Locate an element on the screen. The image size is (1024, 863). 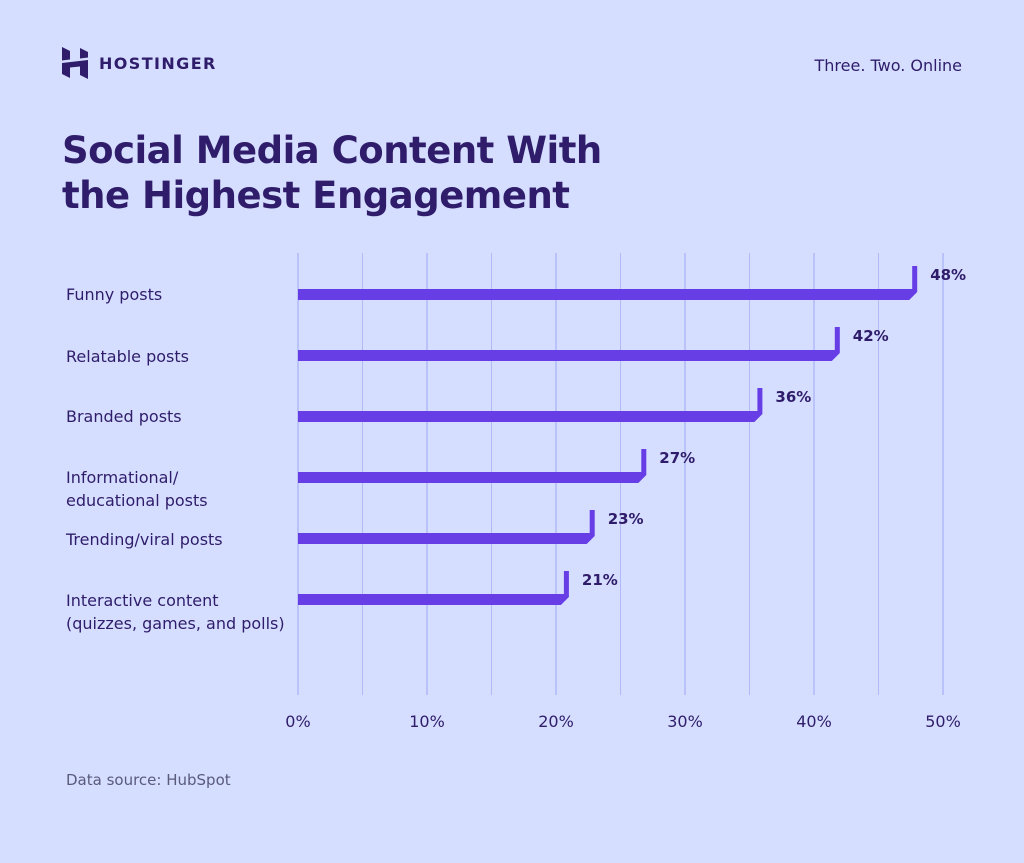
category-label: Informational/ educational posts is located at coordinates (137, 489).